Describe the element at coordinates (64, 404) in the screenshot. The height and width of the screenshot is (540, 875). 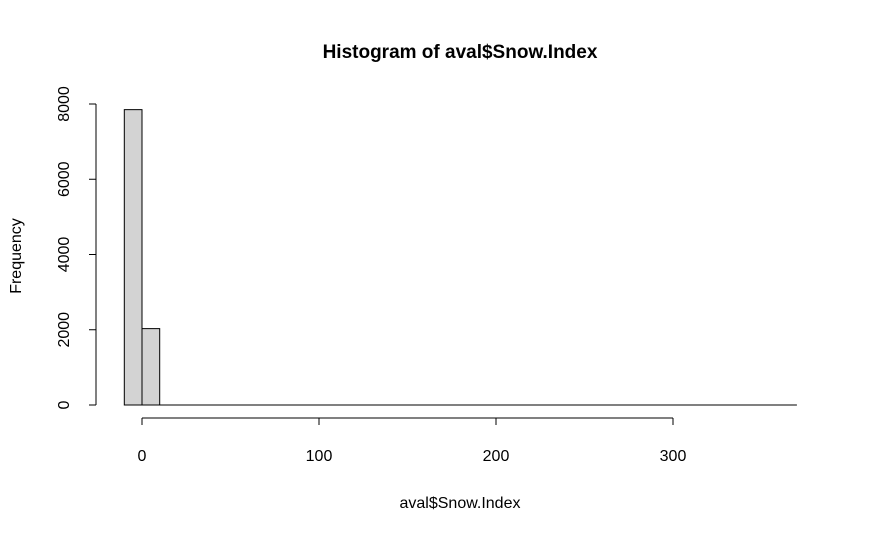
I see `y-tick-label: 0` at that location.